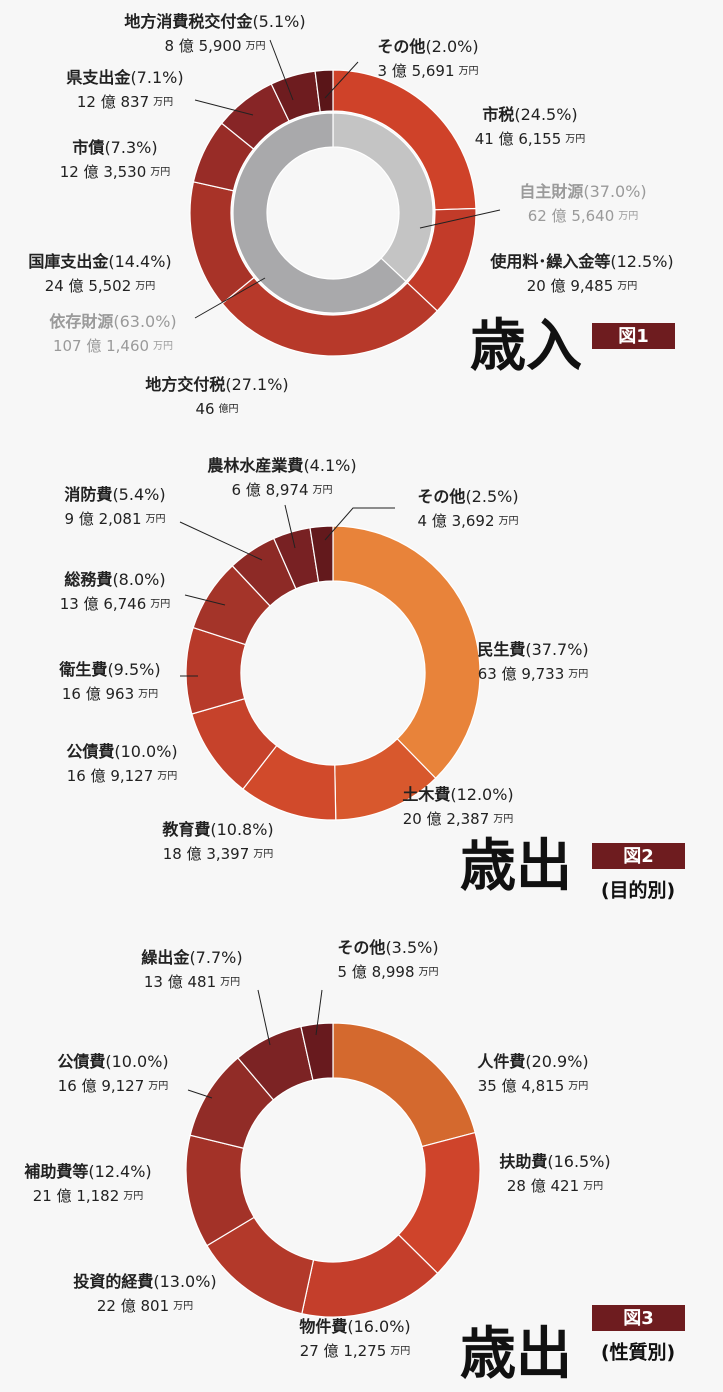 The image size is (723, 1392). I want to click on amount: 20 億 2,387, so click(446, 819).